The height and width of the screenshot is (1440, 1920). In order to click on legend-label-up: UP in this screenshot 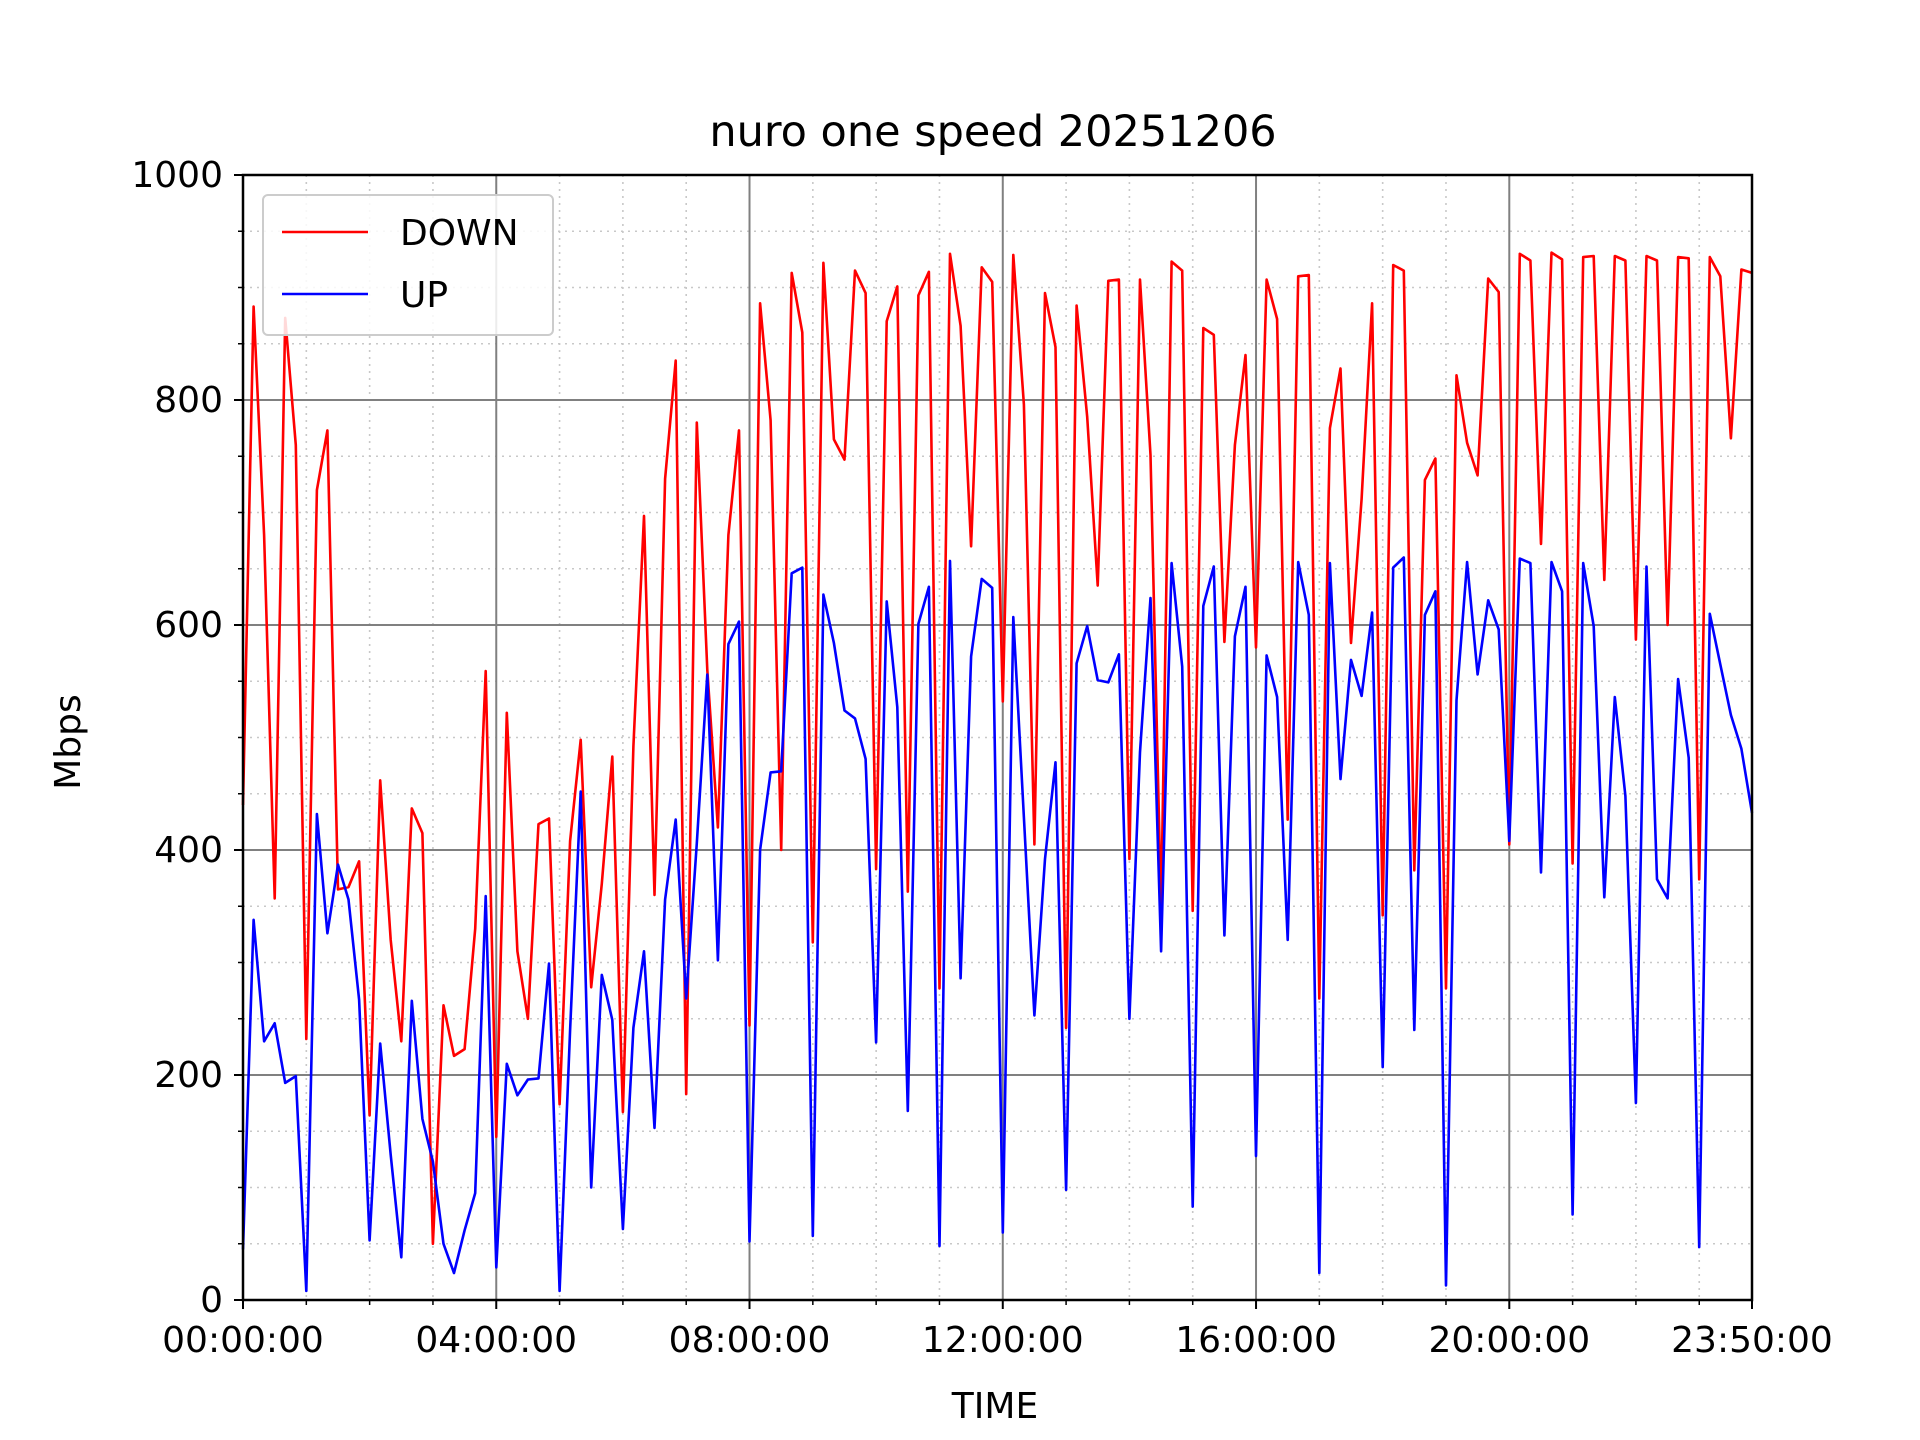, I will do `click(424, 295)`.